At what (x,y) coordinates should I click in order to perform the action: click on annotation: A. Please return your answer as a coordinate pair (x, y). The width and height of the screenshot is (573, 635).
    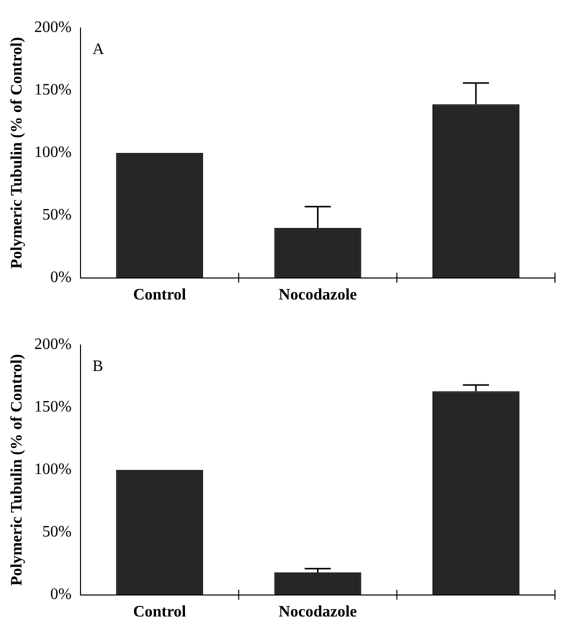
    Looking at the image, I should click on (98, 49).